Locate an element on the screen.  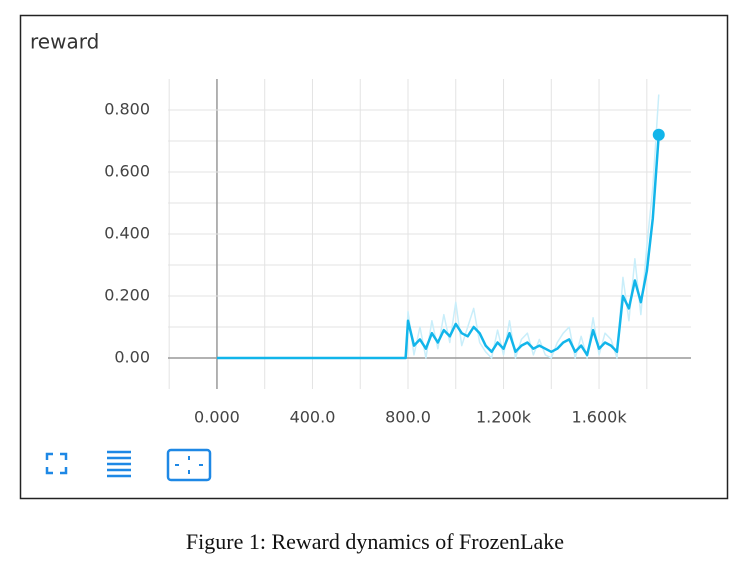
y-tick-label: 0.400 is located at coordinates (127, 233).